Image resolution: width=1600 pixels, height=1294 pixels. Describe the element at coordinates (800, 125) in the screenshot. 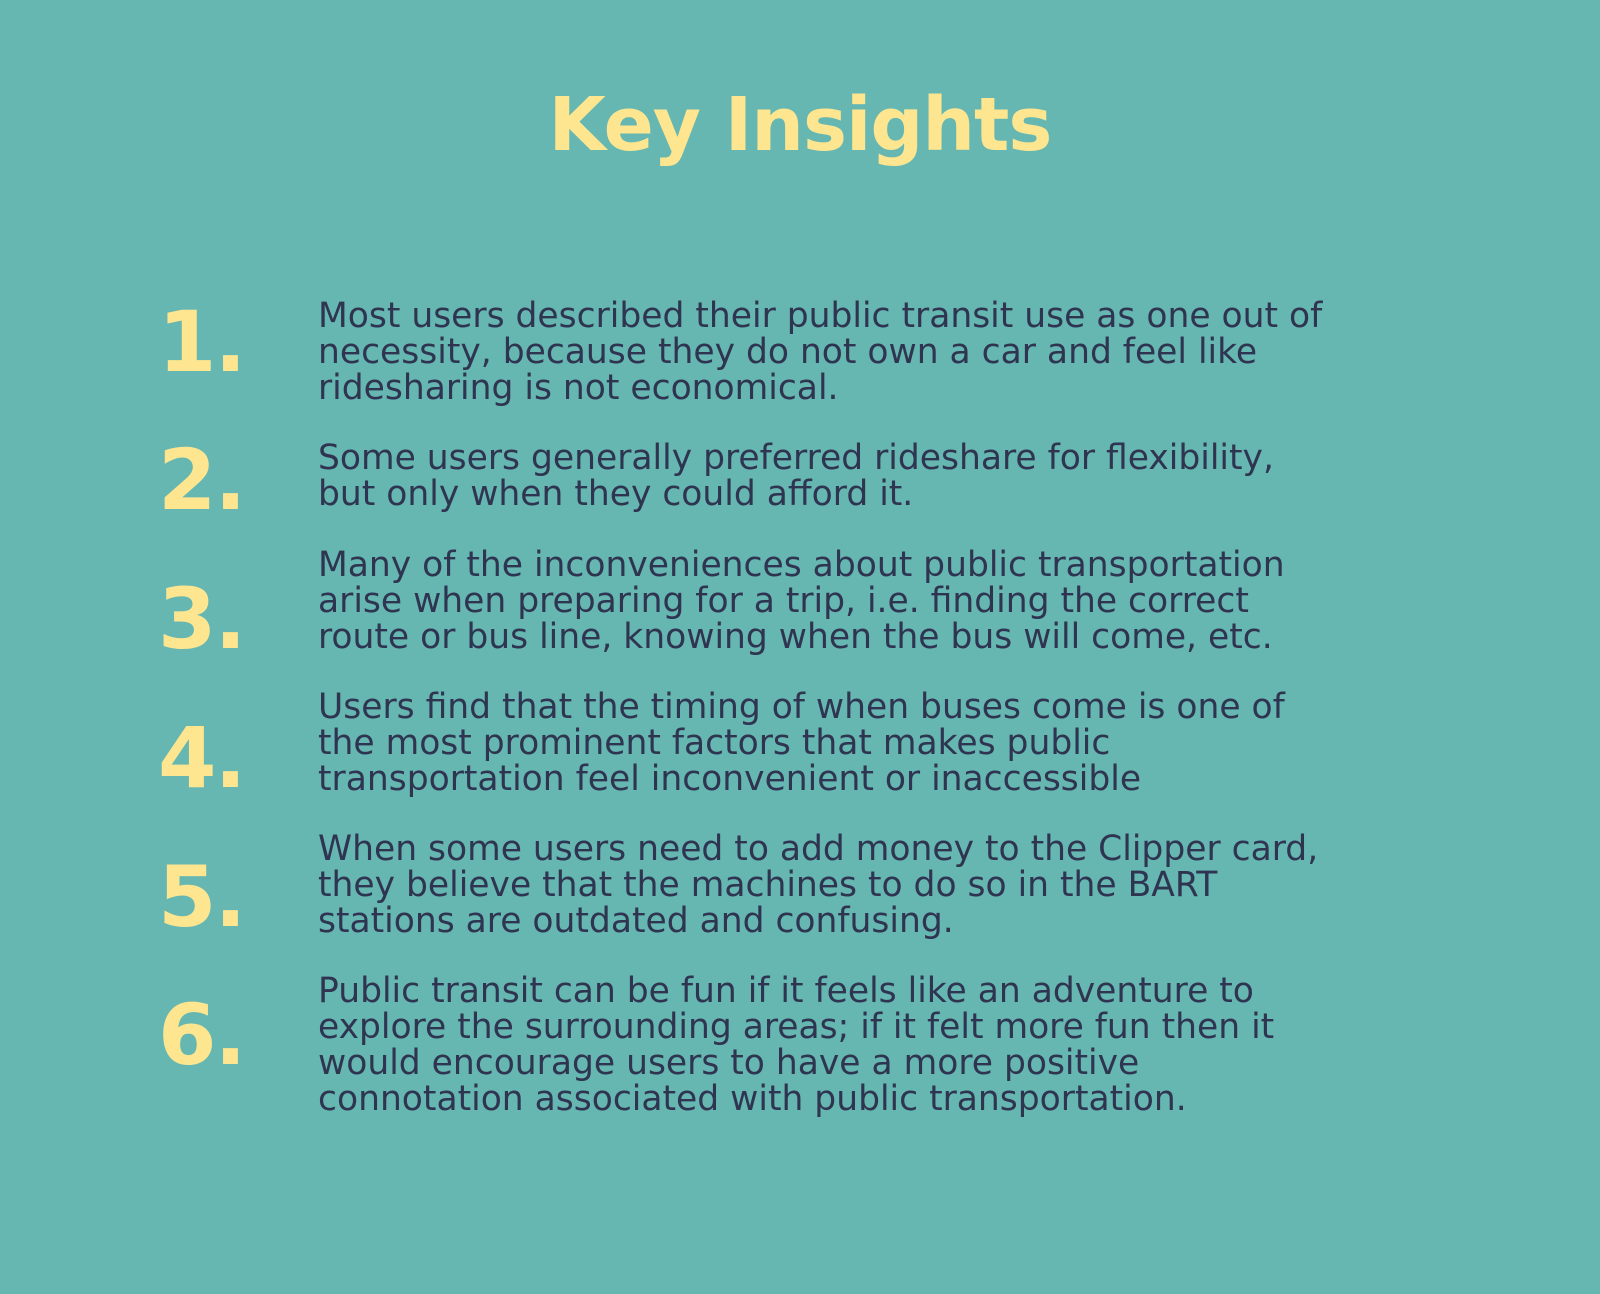

I see `page-title: Key Insights` at that location.